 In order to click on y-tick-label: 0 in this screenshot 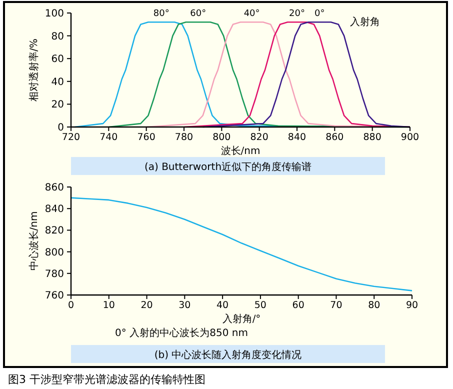, I will do `click(61, 128)`.